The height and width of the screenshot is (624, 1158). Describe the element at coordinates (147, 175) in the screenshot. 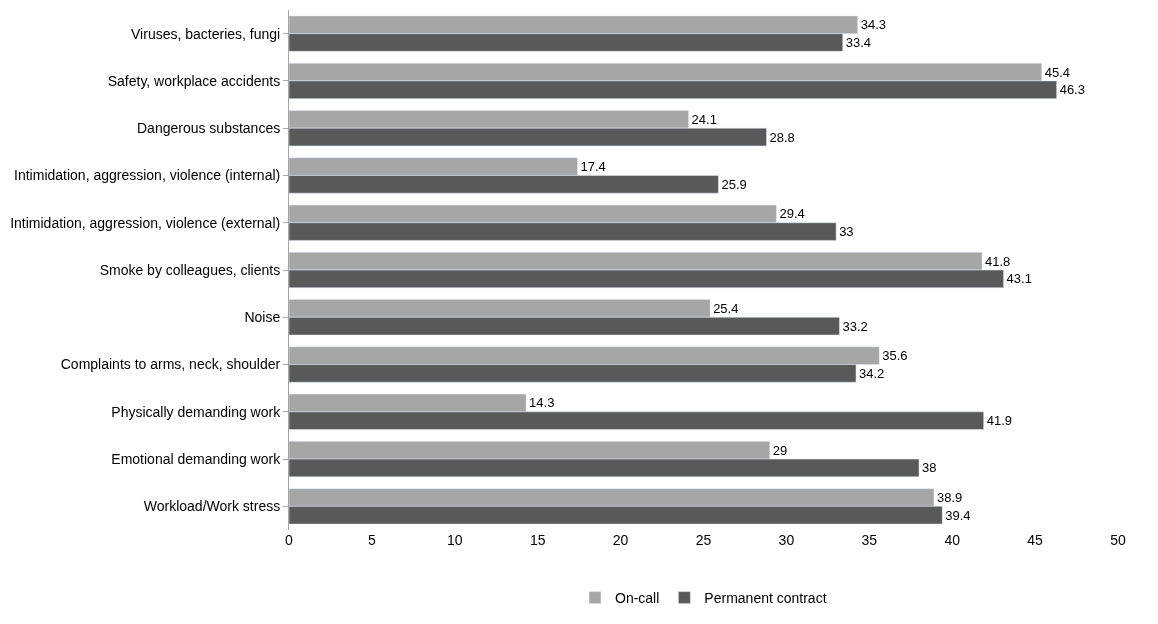

I see `y-tick-label: Intimidation, aggression, violence (internal)` at that location.